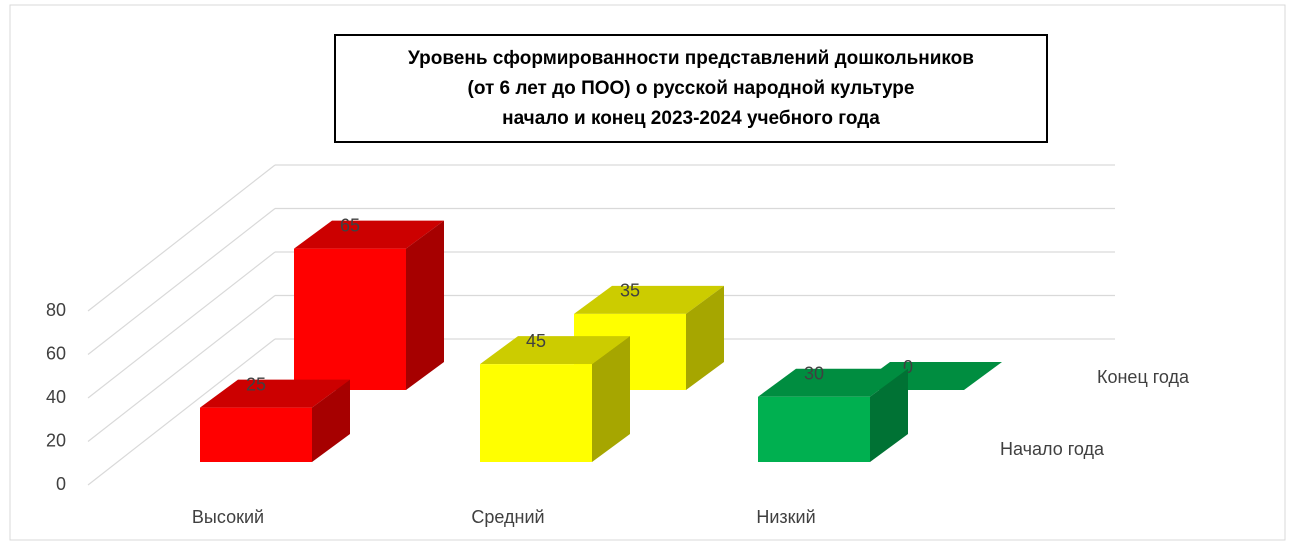 This screenshot has height=549, width=1295. What do you see at coordinates (56, 397) in the screenshot?
I see `y-tick-label: 40` at bounding box center [56, 397].